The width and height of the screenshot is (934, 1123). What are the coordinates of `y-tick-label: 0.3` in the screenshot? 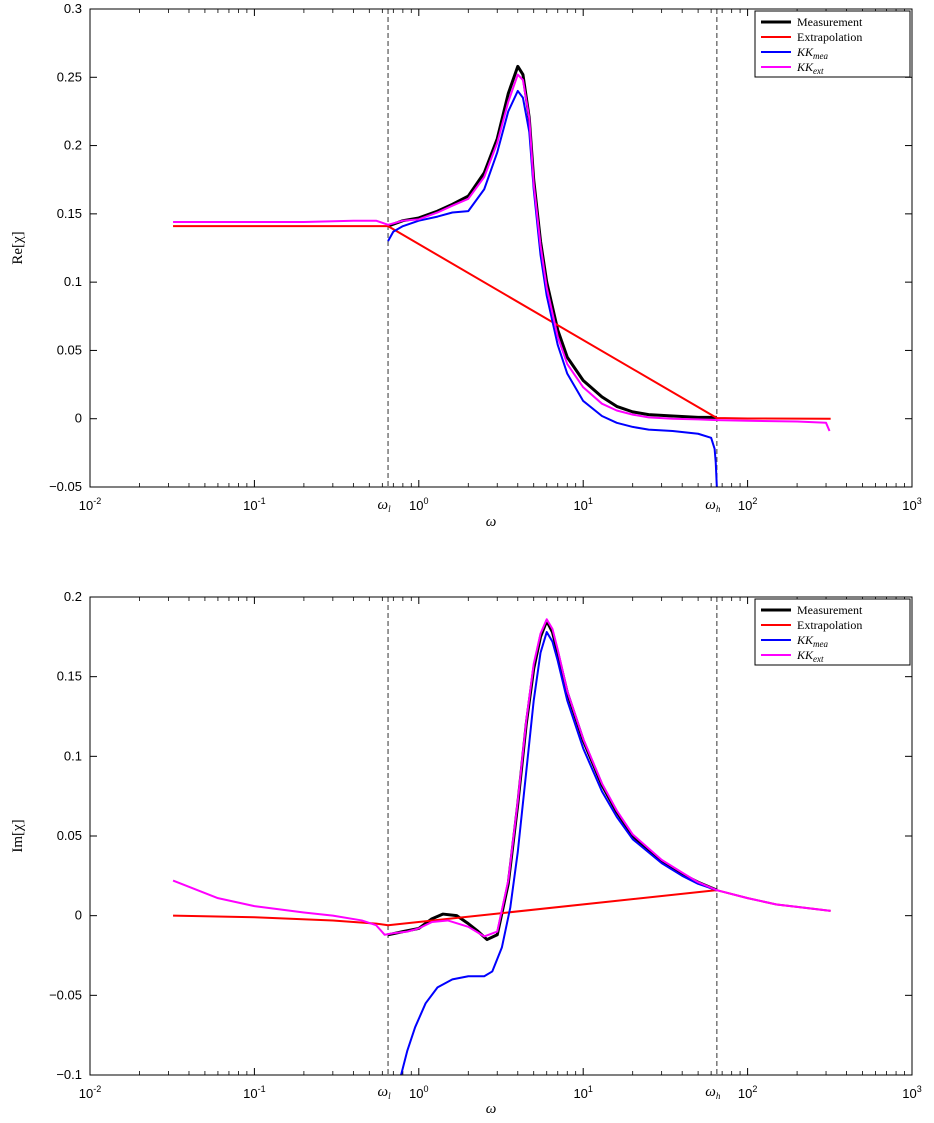 It's located at (73, 8).